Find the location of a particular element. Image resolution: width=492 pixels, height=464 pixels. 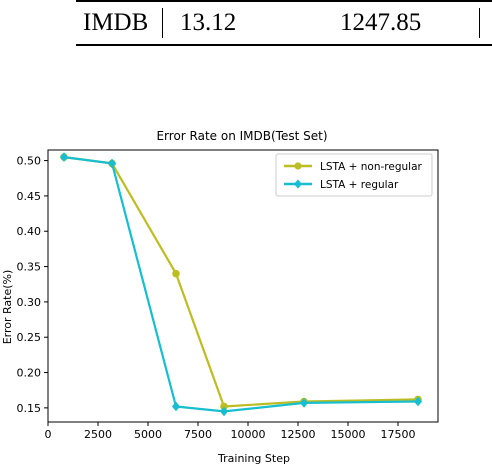

y-tick-label: 0.30 is located at coordinates (29, 302).